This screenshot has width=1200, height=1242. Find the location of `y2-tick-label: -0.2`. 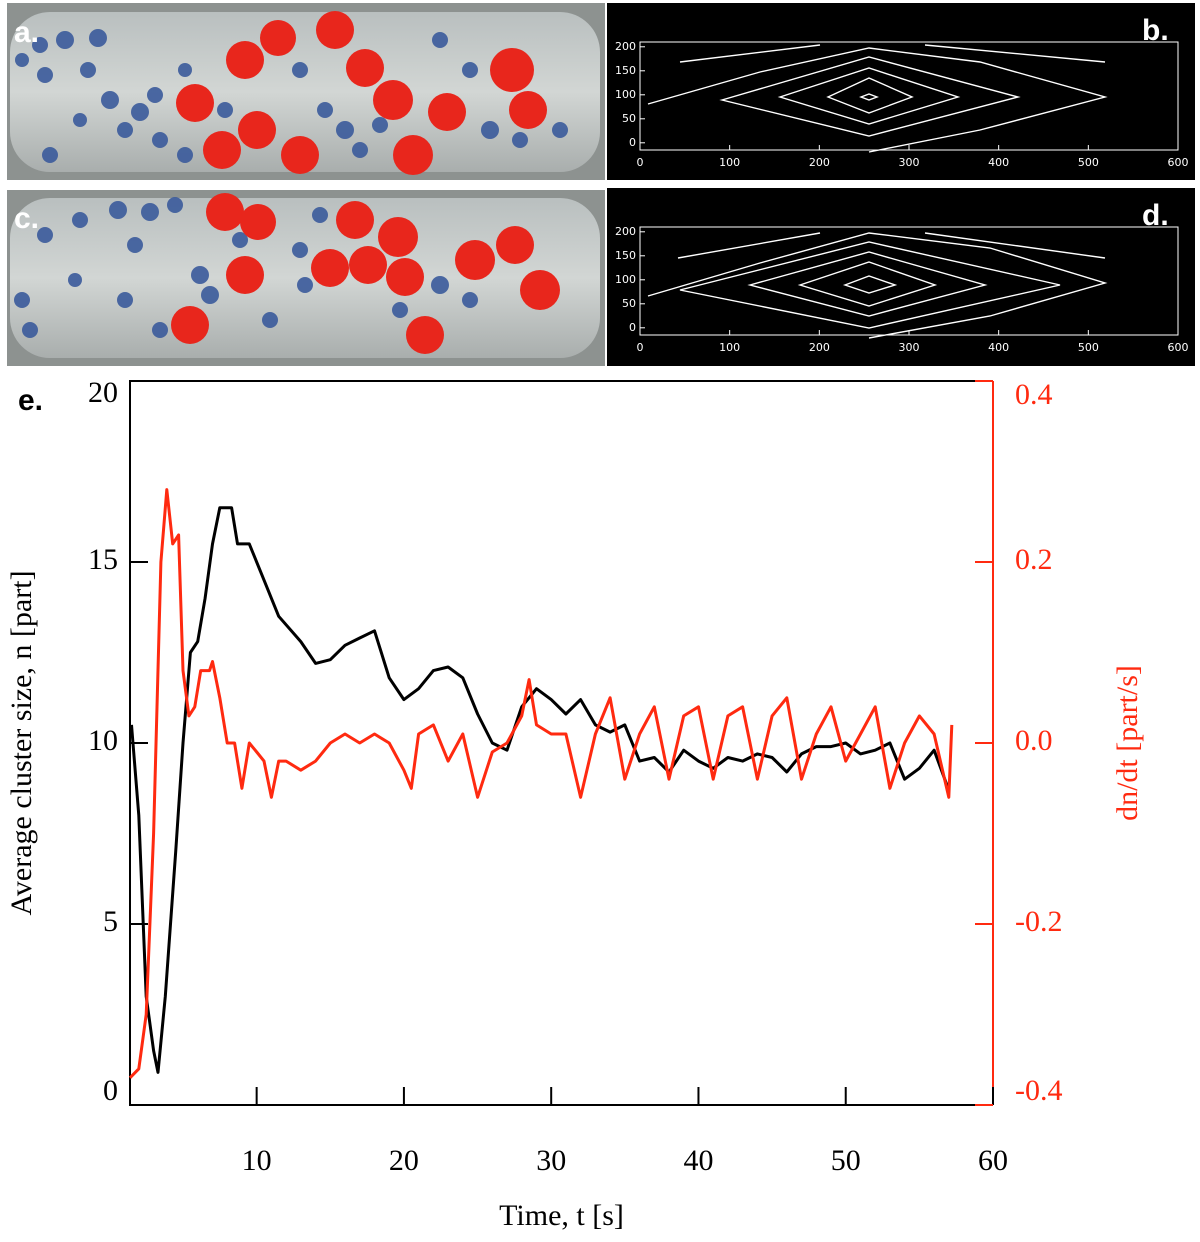

y2-tick-label: -0.2 is located at coordinates (1039, 921).